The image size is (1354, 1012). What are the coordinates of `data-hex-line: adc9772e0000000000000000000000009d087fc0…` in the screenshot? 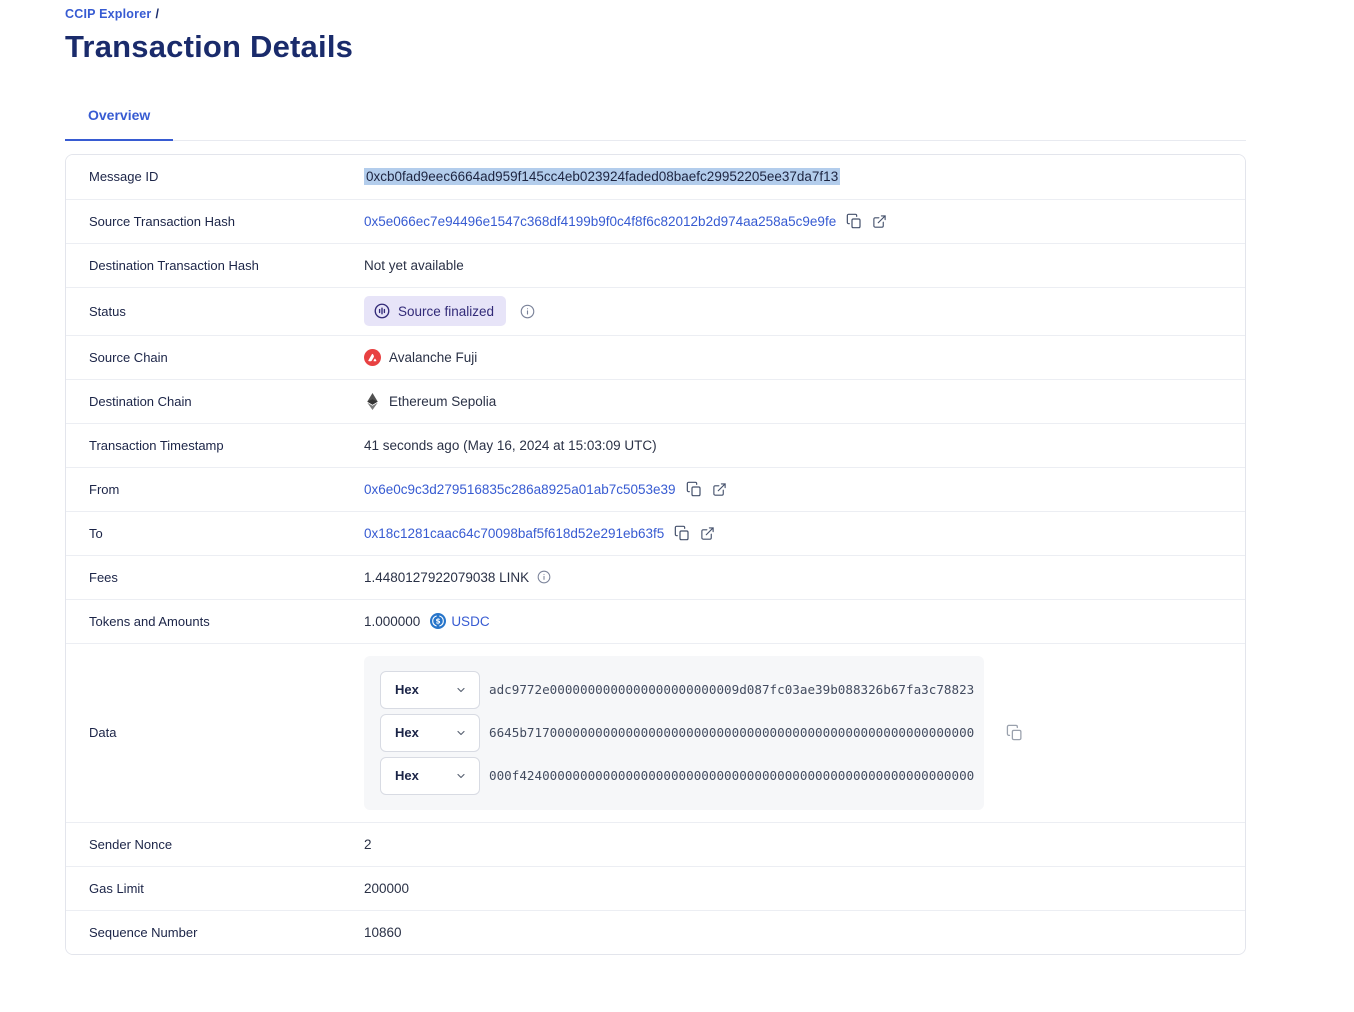 It's located at (732, 689).